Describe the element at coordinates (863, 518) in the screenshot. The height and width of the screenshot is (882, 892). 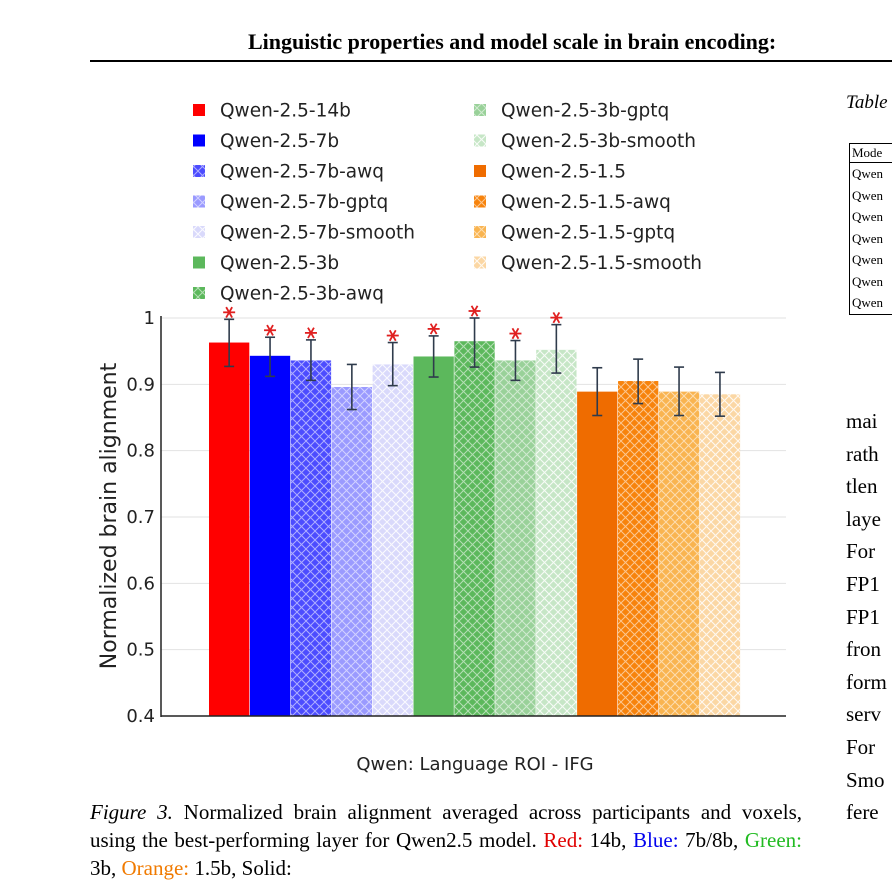
I see `body-line: laye` at that location.